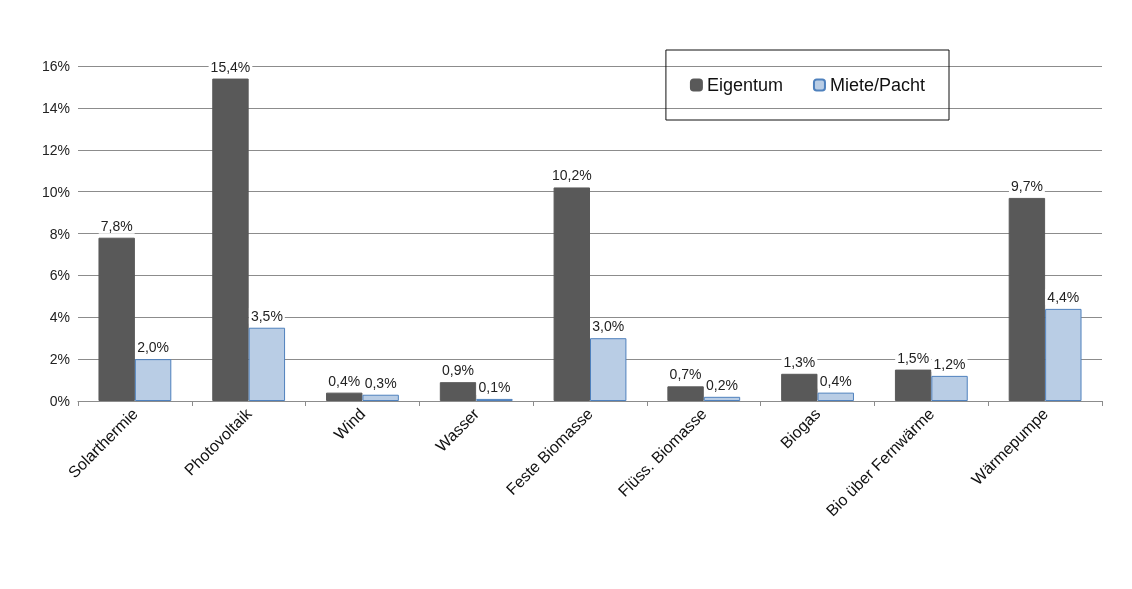 The width and height of the screenshot is (1132, 589). What do you see at coordinates (571, 175) in the screenshot?
I see `data-label: 10,2%` at bounding box center [571, 175].